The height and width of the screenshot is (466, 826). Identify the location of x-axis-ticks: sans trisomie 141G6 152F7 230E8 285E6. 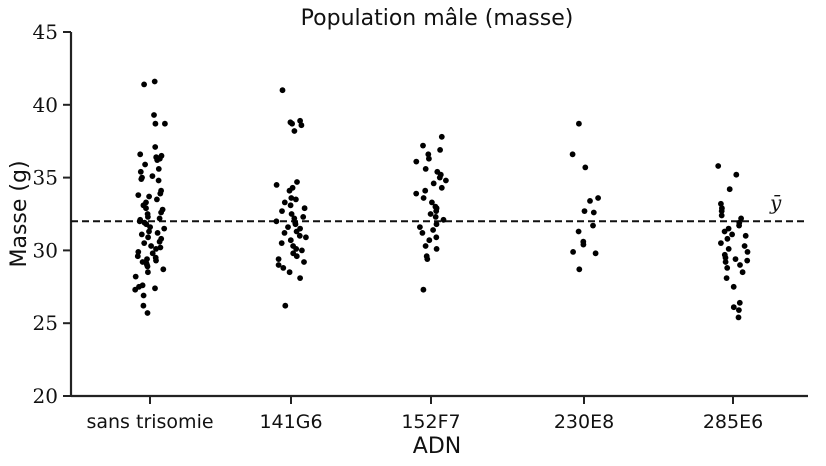
(424, 414).